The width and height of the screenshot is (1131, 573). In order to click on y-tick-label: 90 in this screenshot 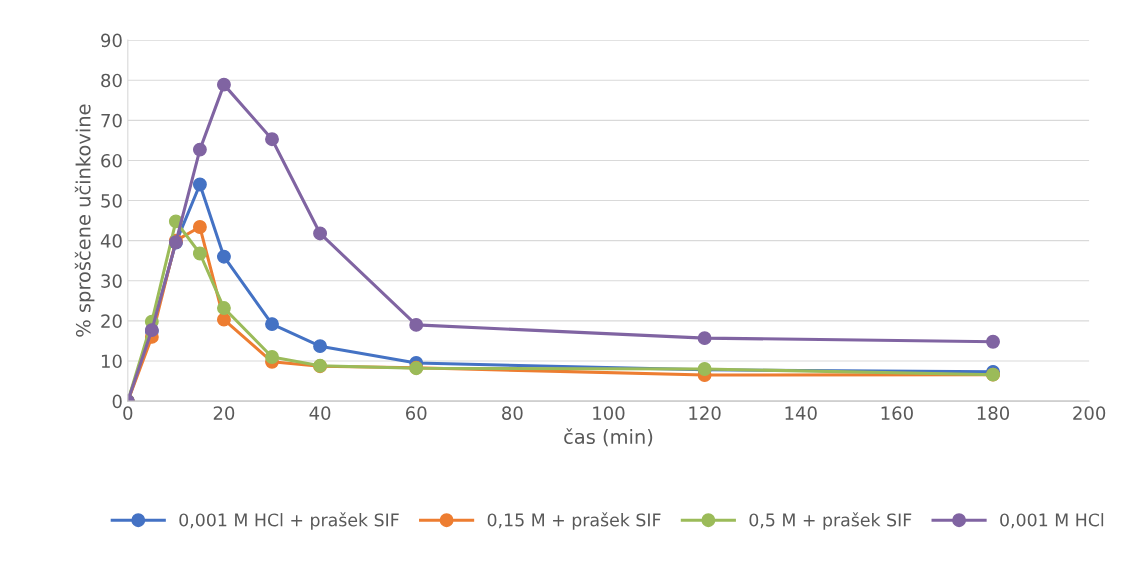, I will do `click(111, 40)`.